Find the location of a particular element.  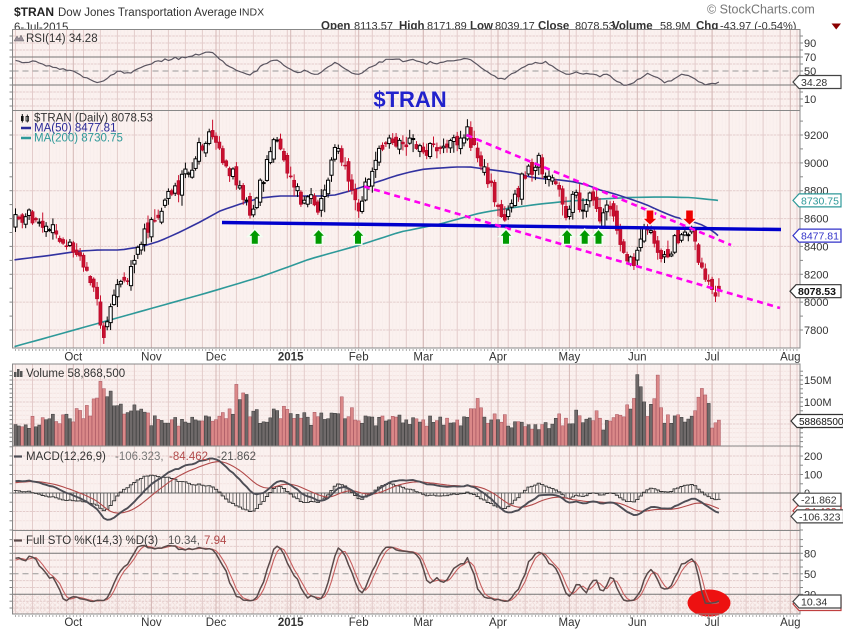

svg-text: 34.28 is located at coordinates (814, 83).